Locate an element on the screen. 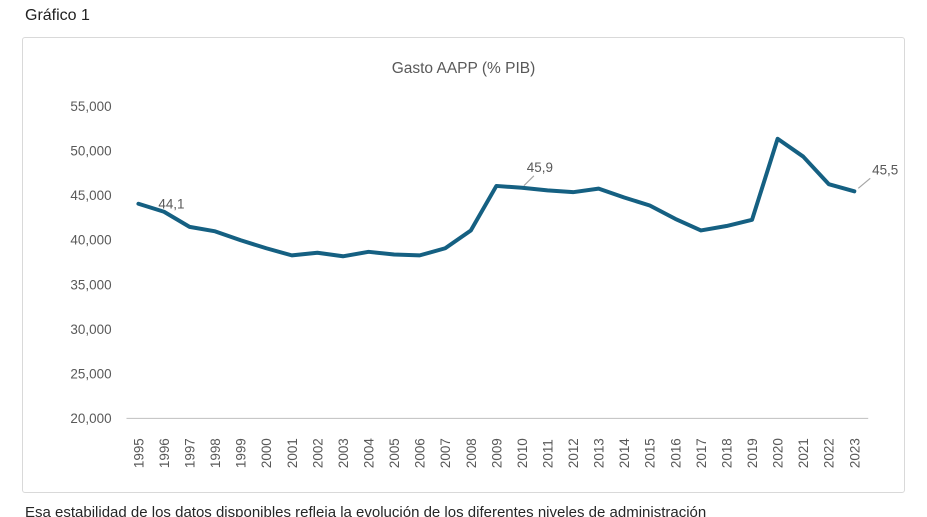 This screenshot has width=927, height=517. x-axis-tick-label: 2007 is located at coordinates (445, 453).